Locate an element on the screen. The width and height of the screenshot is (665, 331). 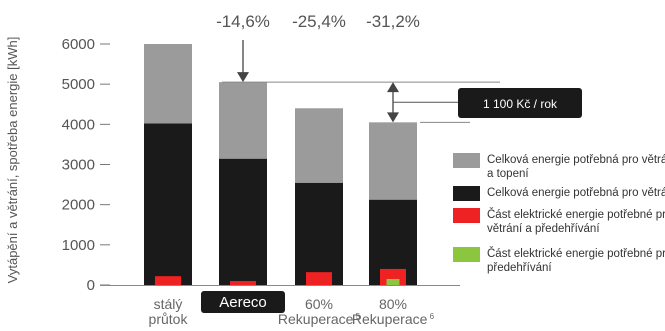
x-category-text: průtok is located at coordinates (169, 319).